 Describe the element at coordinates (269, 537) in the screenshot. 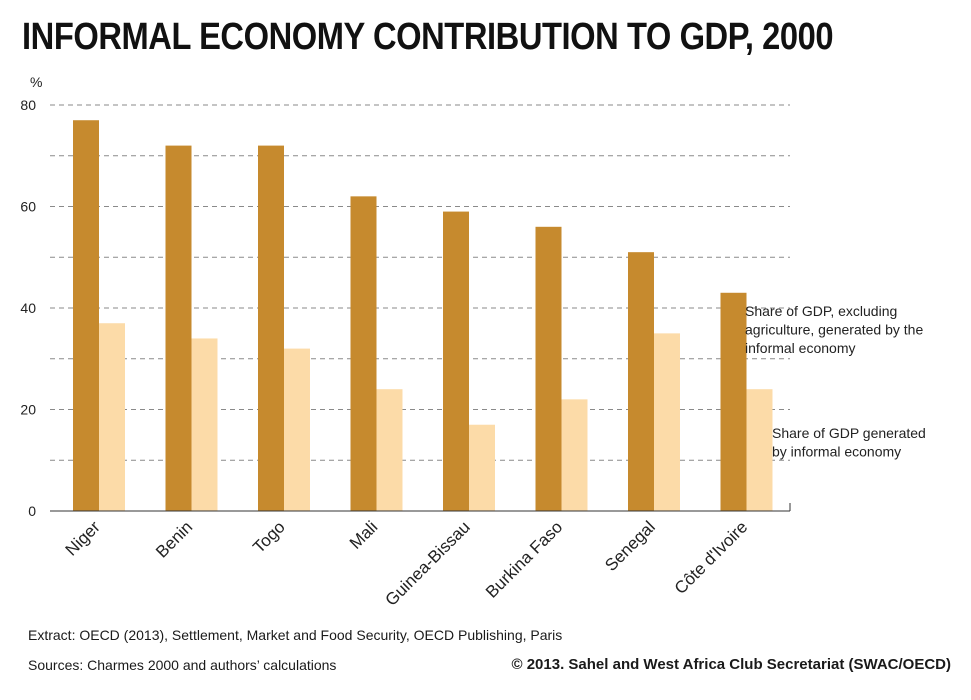

I see `x-tick-label: Togo` at that location.